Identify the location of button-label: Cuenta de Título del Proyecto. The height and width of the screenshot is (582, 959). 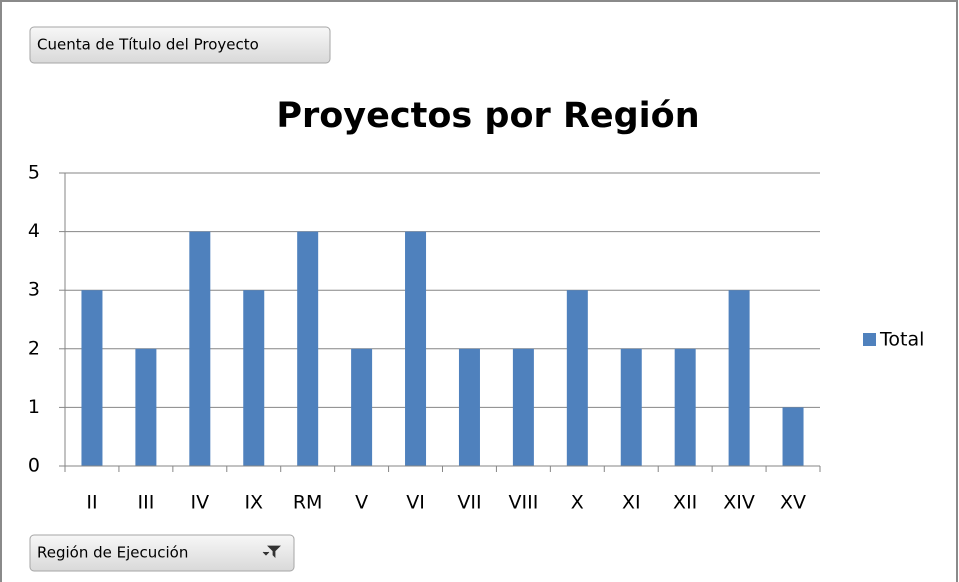
(148, 45).